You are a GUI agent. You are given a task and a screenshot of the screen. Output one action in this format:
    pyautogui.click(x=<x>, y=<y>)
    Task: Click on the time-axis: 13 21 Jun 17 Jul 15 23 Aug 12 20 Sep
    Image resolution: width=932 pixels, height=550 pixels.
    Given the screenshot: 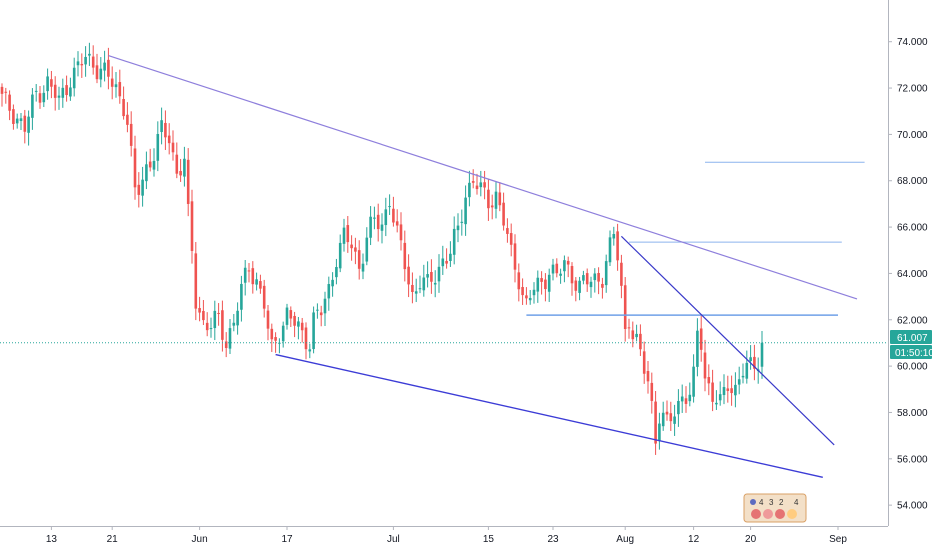 What is the action you would take?
    pyautogui.click(x=444, y=535)
    